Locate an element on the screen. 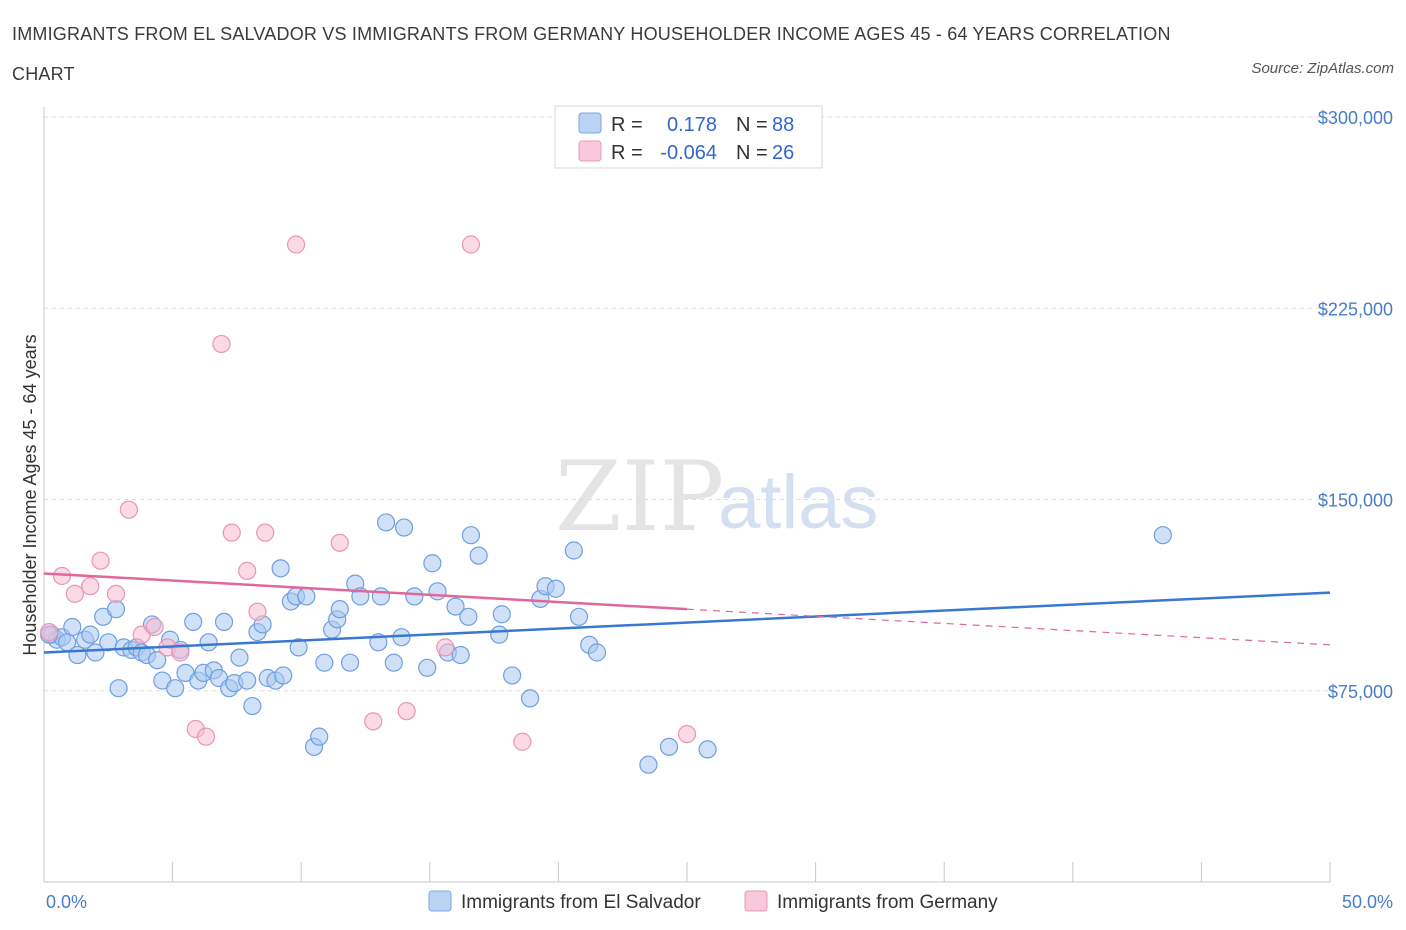 The image size is (1406, 930). y-axis-label: Householder Income Ages 45 - 64 years is located at coordinates (30, 494).